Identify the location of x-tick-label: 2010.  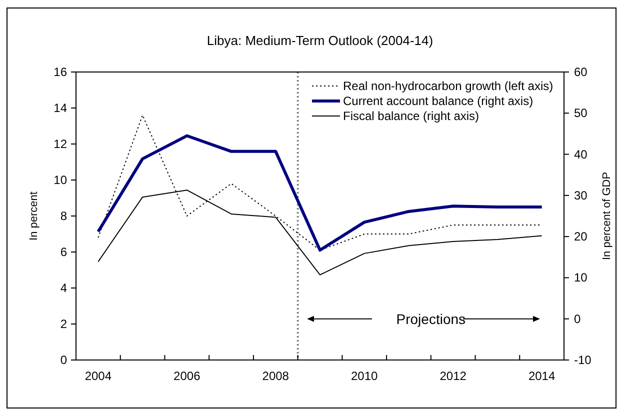
(364, 376).